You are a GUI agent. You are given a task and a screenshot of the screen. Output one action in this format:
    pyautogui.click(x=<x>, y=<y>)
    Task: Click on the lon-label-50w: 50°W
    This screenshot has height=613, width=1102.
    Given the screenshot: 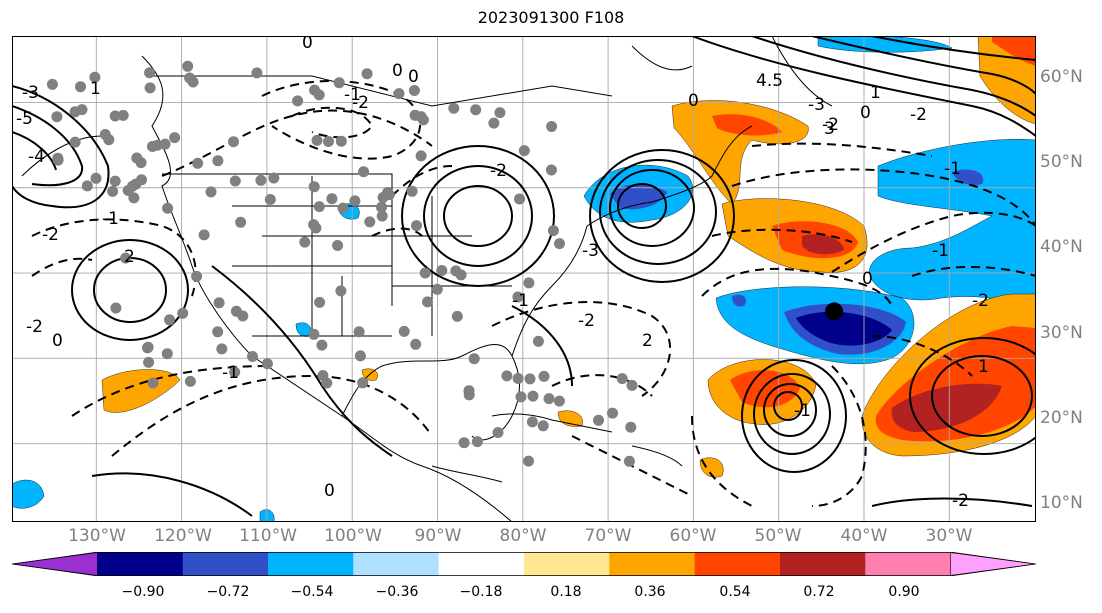 What is the action you would take?
    pyautogui.click(x=778, y=536)
    